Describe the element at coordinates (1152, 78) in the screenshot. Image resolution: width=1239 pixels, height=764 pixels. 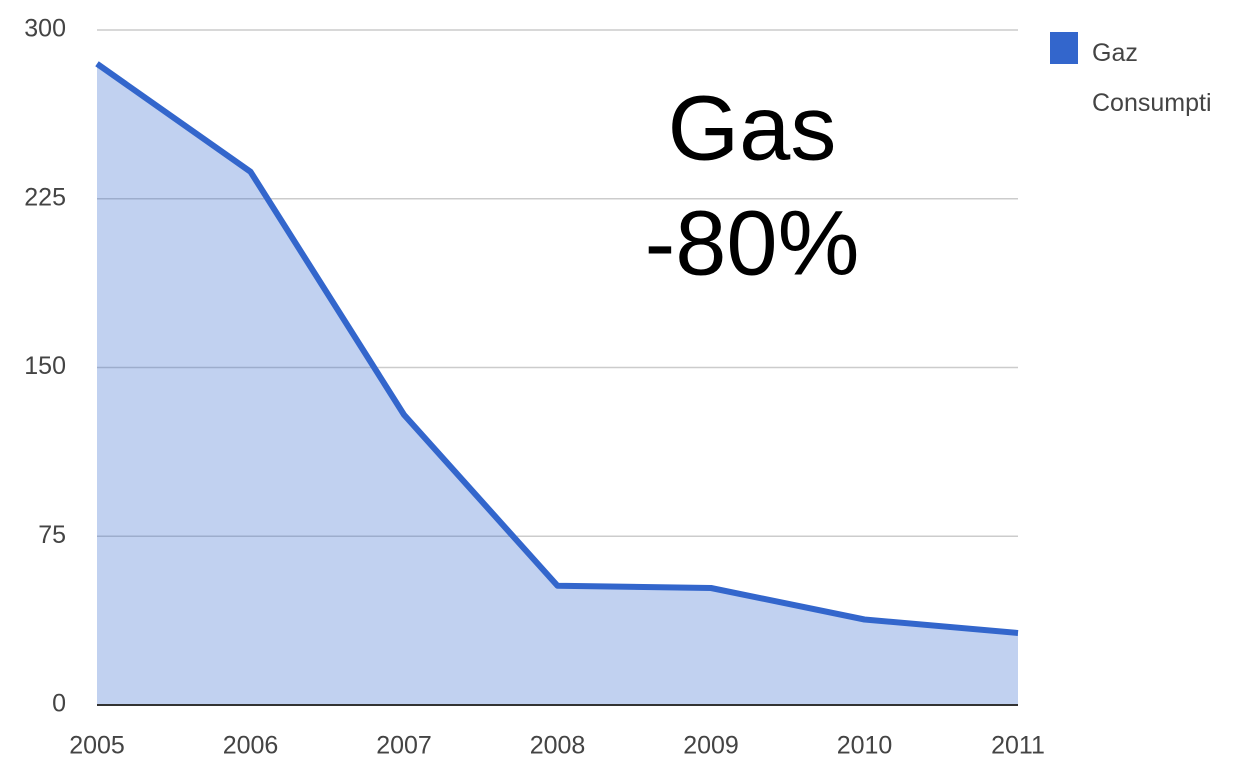
I see `legend-label: Gaz Consumpti` at that location.